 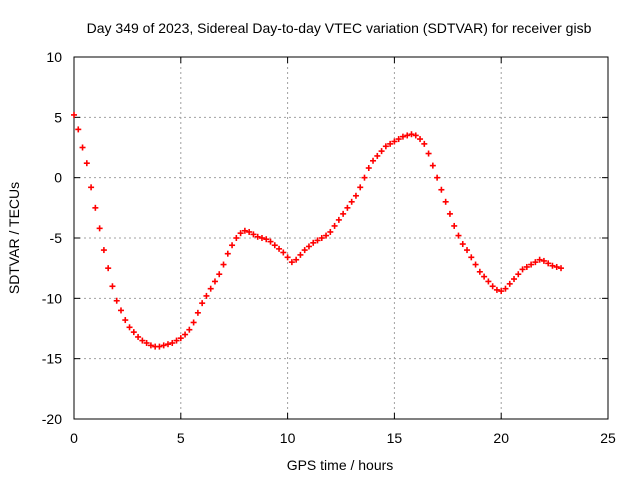 I want to click on x-tick-label: 0, so click(x=74, y=438).